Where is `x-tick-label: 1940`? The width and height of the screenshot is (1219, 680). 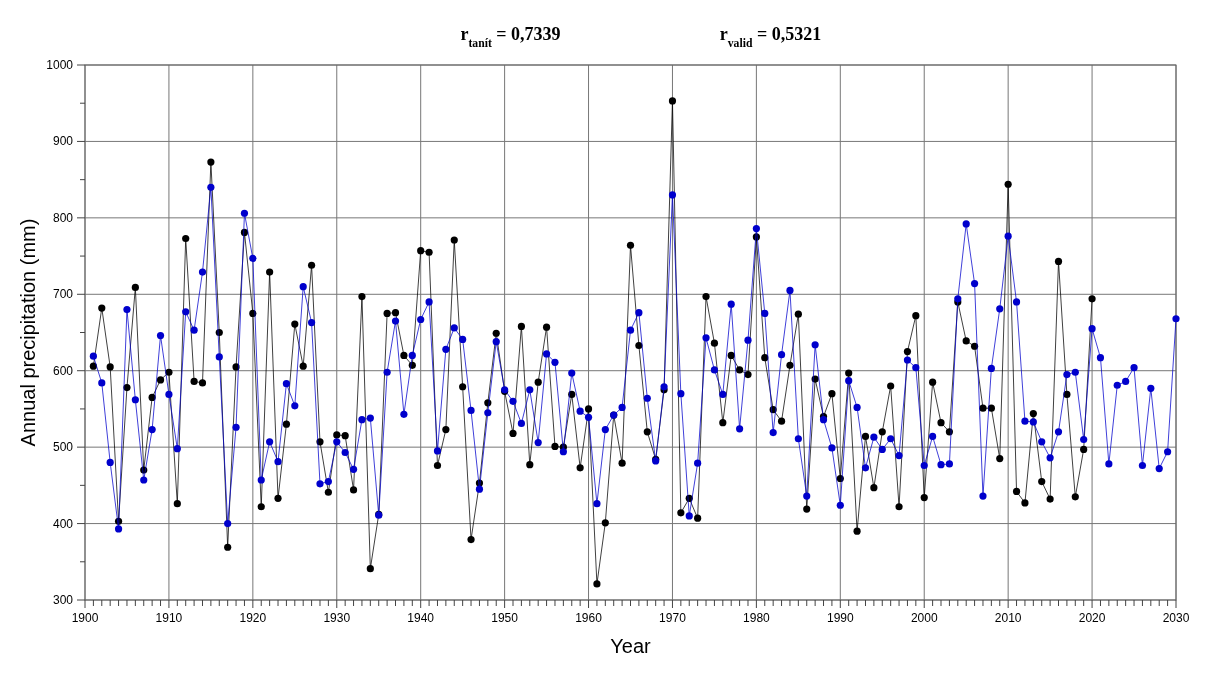 x-tick-label: 1940 is located at coordinates (421, 618).